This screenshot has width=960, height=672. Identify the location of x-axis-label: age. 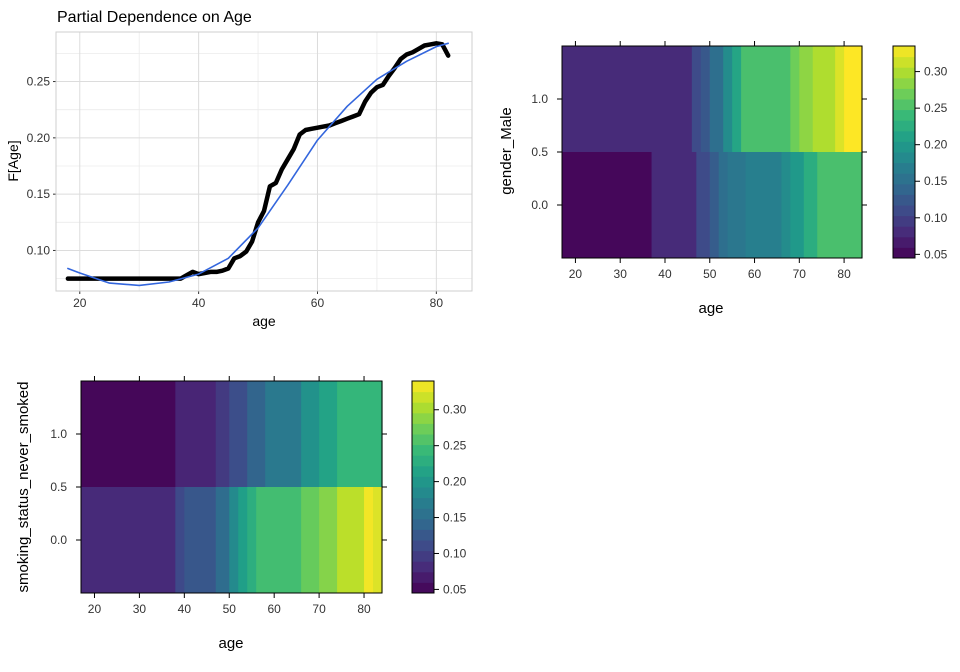
(710, 308).